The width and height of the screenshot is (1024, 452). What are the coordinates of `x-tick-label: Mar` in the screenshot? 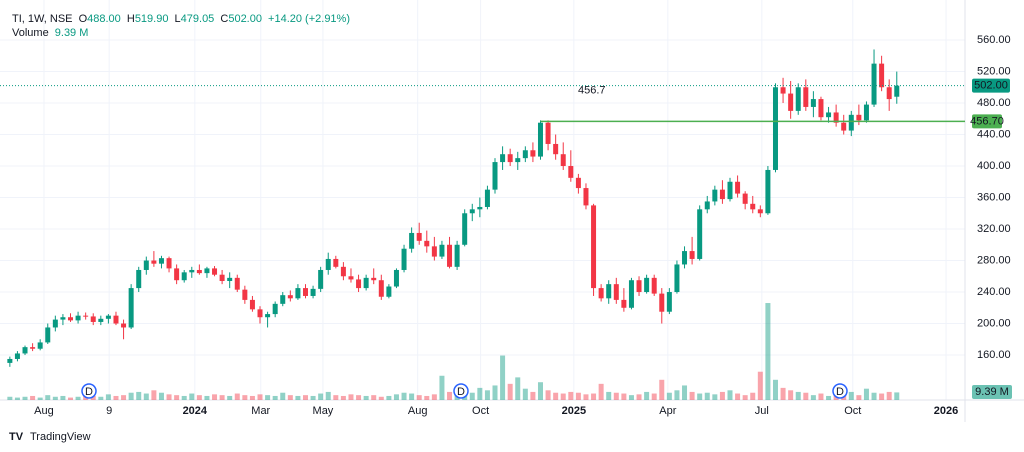 It's located at (260, 411).